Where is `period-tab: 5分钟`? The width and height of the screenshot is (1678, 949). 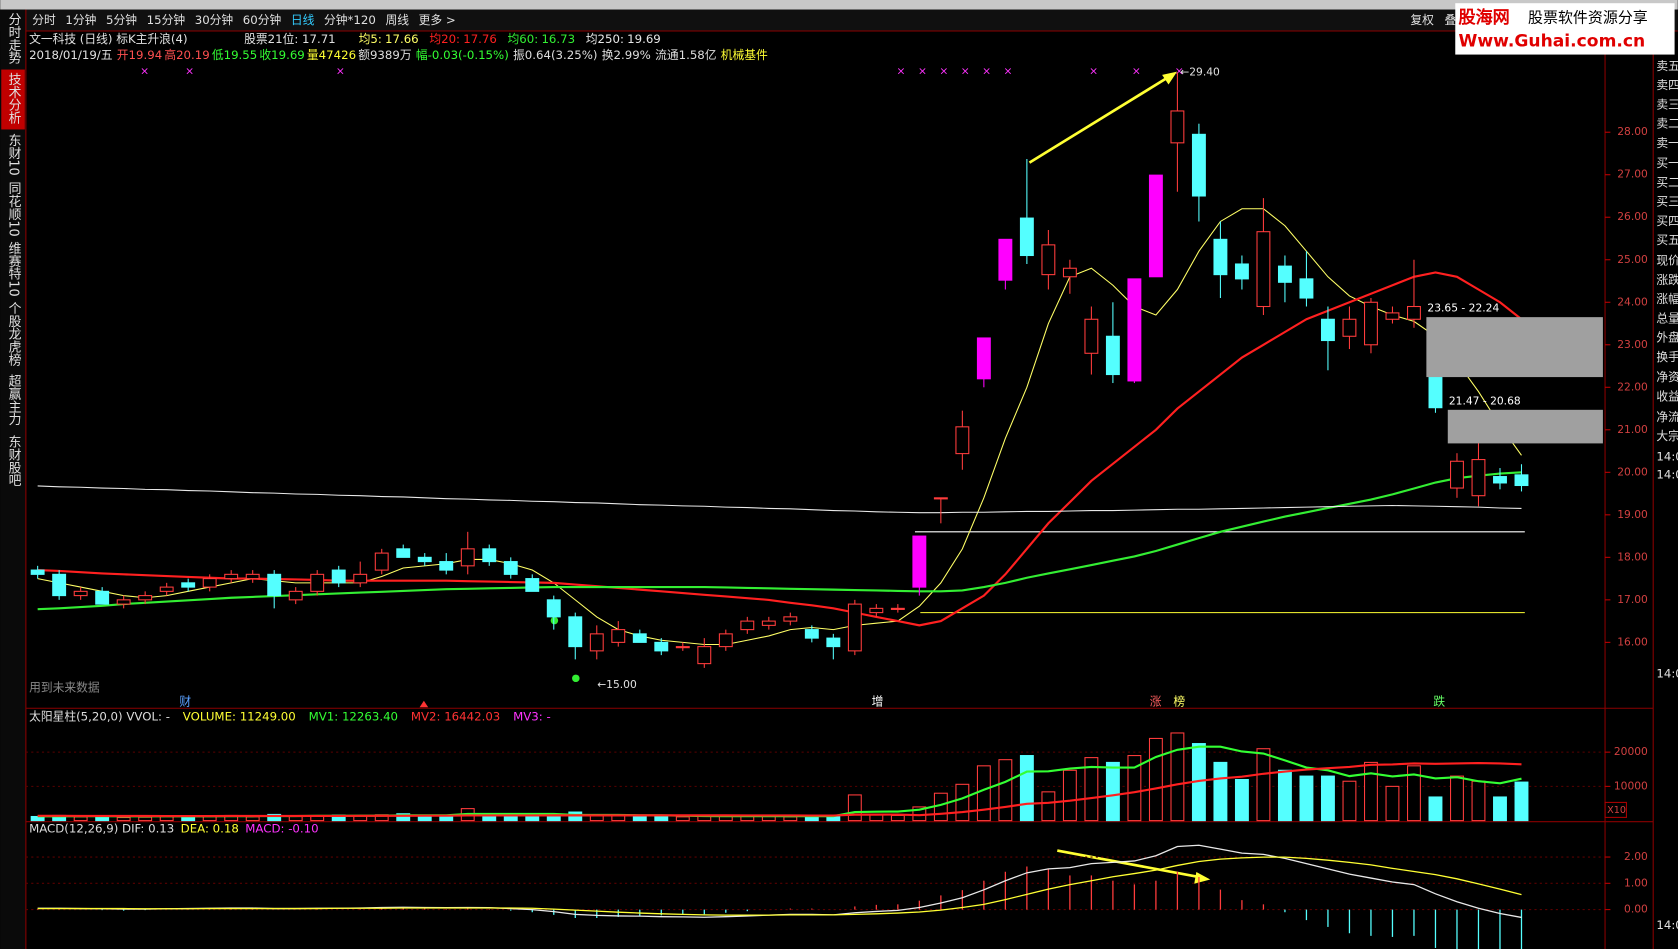 period-tab: 5分钟 is located at coordinates (121, 20).